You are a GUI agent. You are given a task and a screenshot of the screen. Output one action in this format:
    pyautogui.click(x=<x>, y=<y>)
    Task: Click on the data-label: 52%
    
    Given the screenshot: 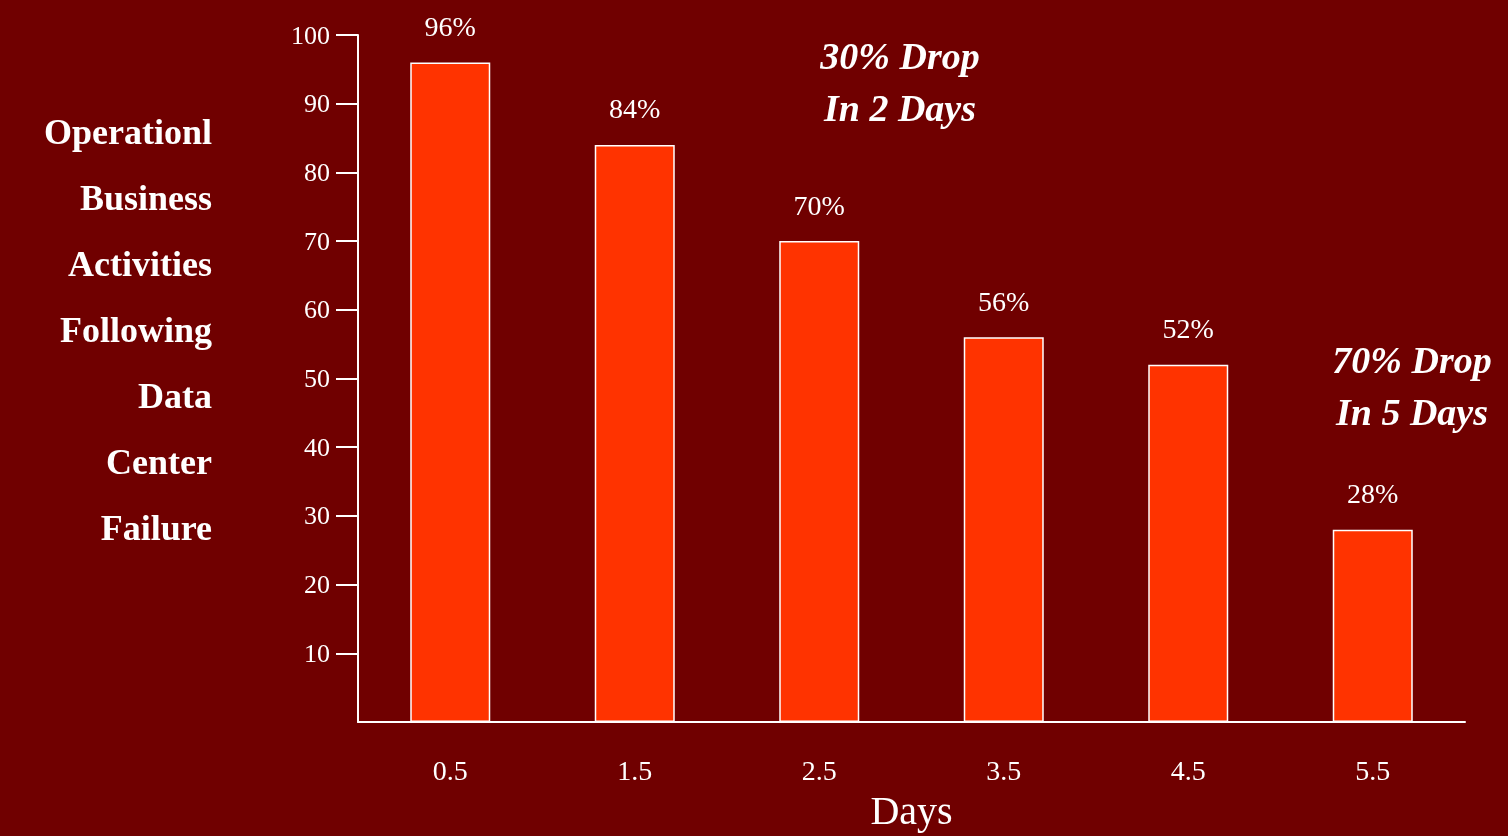 What is the action you would take?
    pyautogui.click(x=1188, y=329)
    